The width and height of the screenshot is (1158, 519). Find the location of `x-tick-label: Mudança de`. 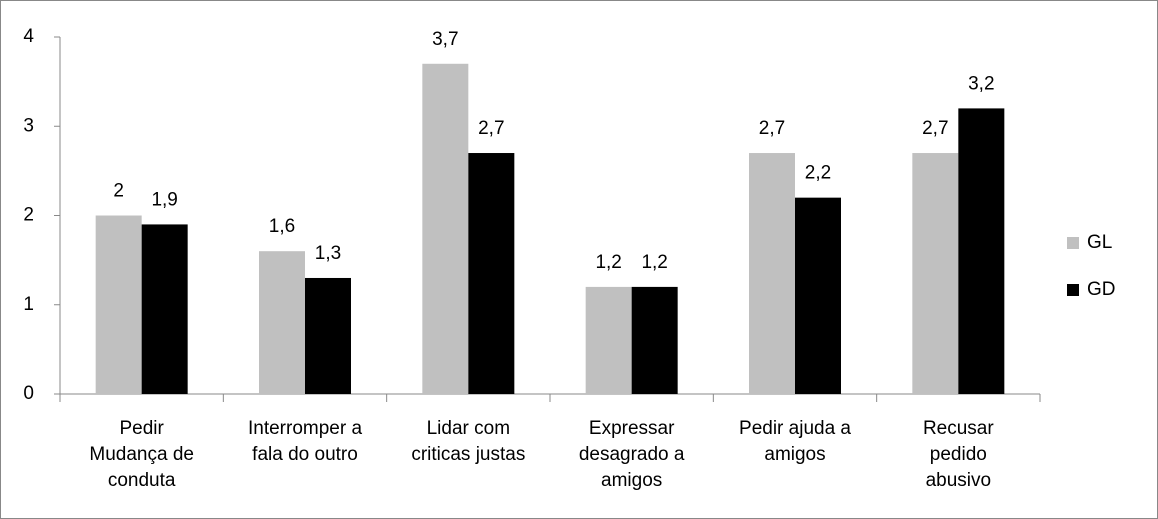

x-tick-label: Mudança de is located at coordinates (141, 454).